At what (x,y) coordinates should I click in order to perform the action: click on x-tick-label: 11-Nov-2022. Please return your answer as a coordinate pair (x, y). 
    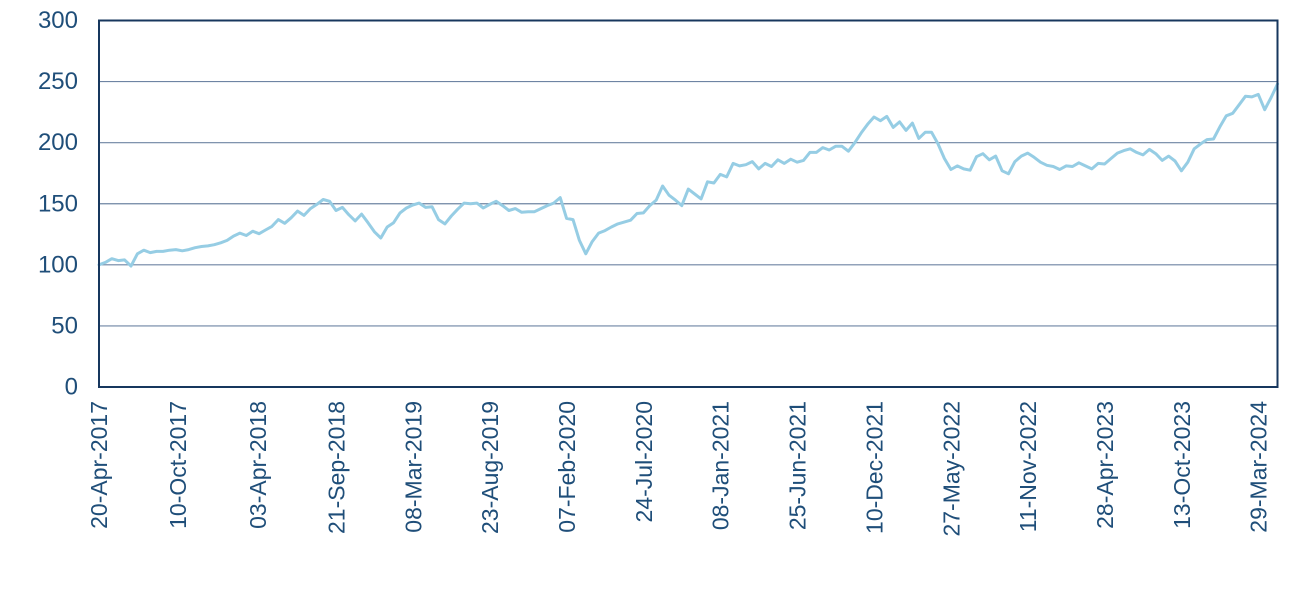
    Looking at the image, I should click on (1028, 466).